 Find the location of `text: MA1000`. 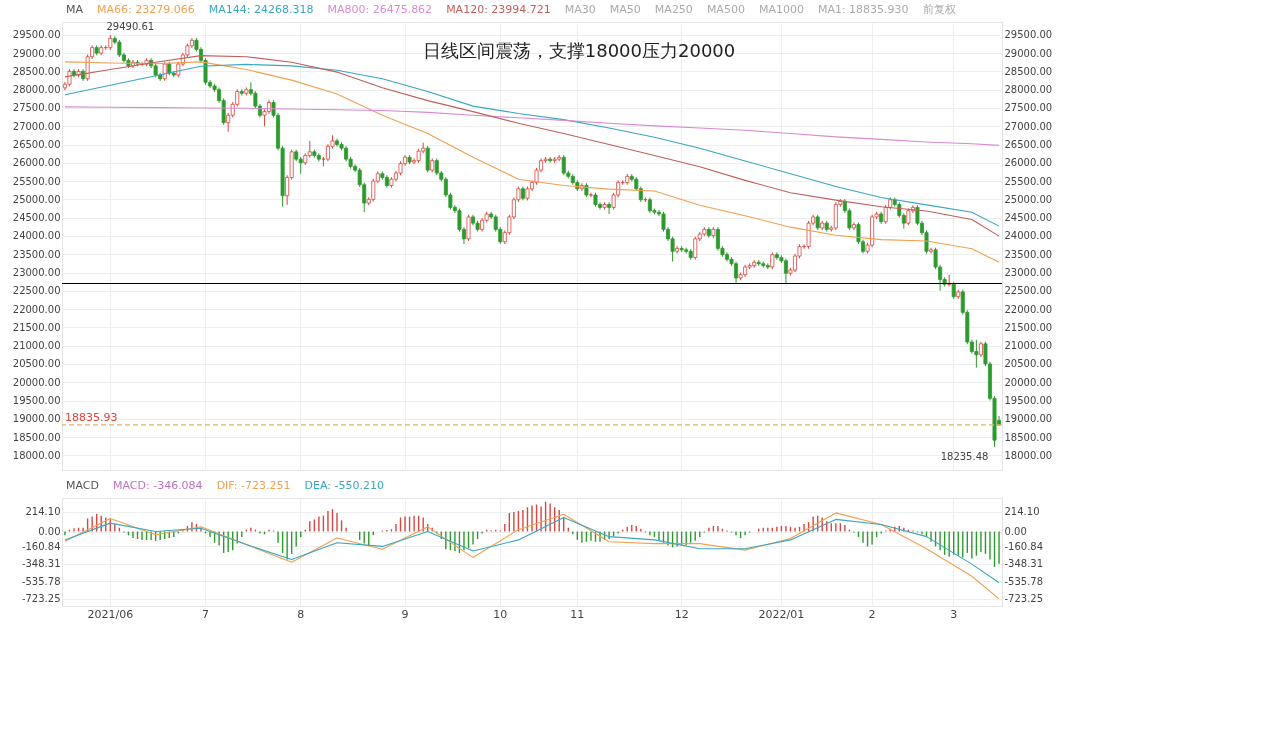

text: MA1000 is located at coordinates (781, 9).